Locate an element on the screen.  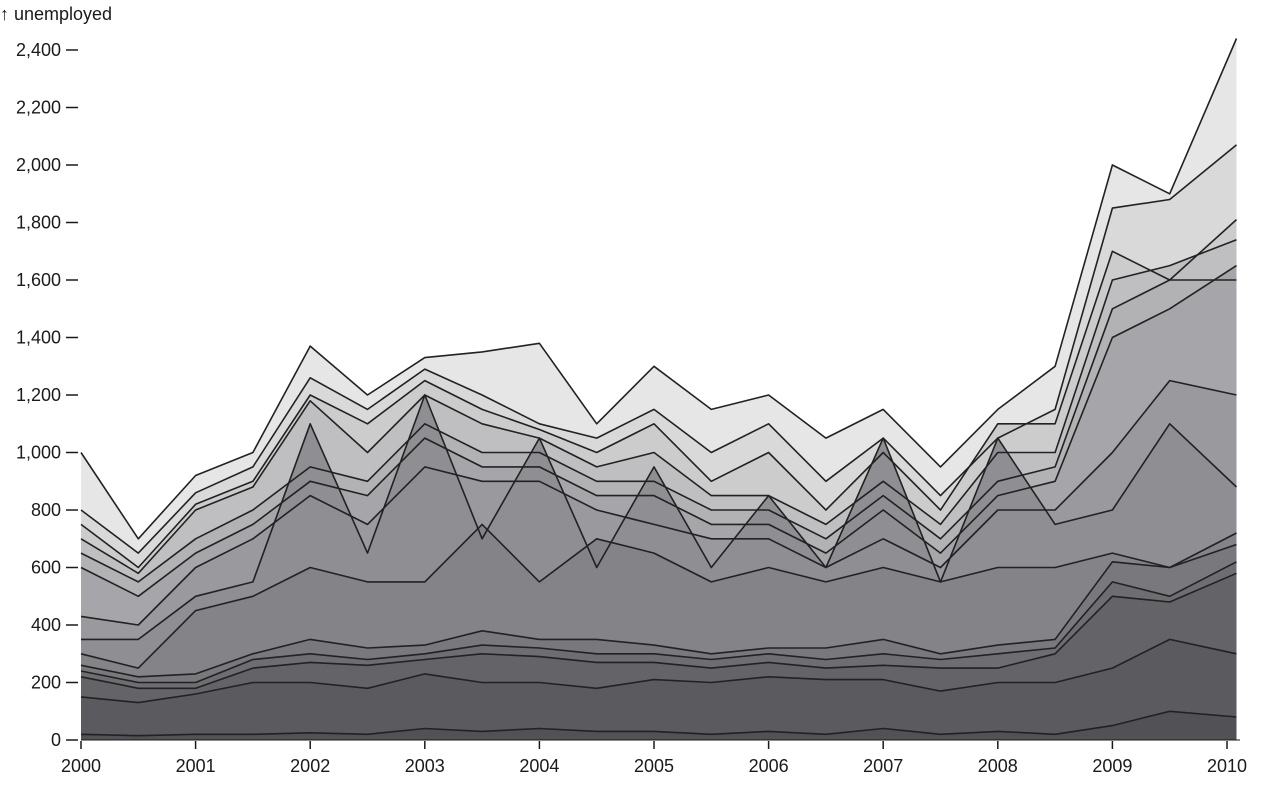
y-tick-label: 1,400 is located at coordinates (38, 338).